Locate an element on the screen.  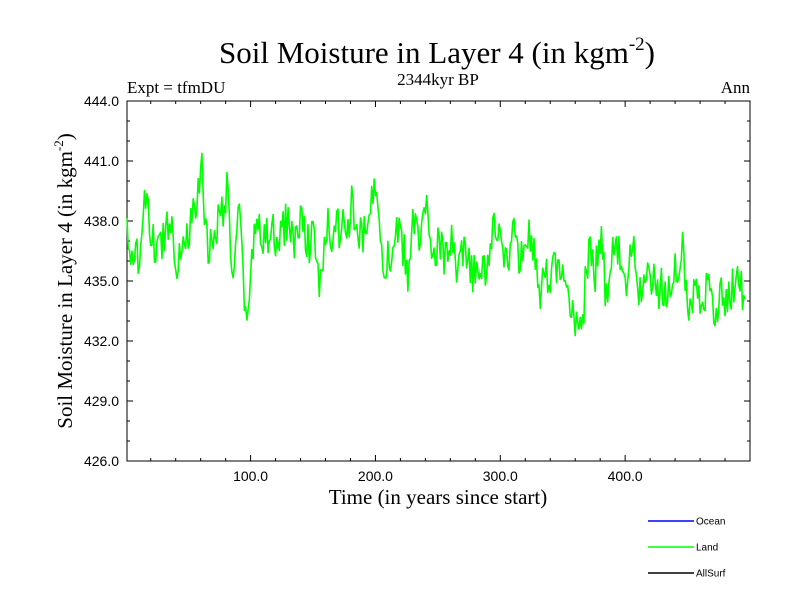
y-tick-label: 432.0 is located at coordinates (101, 341).